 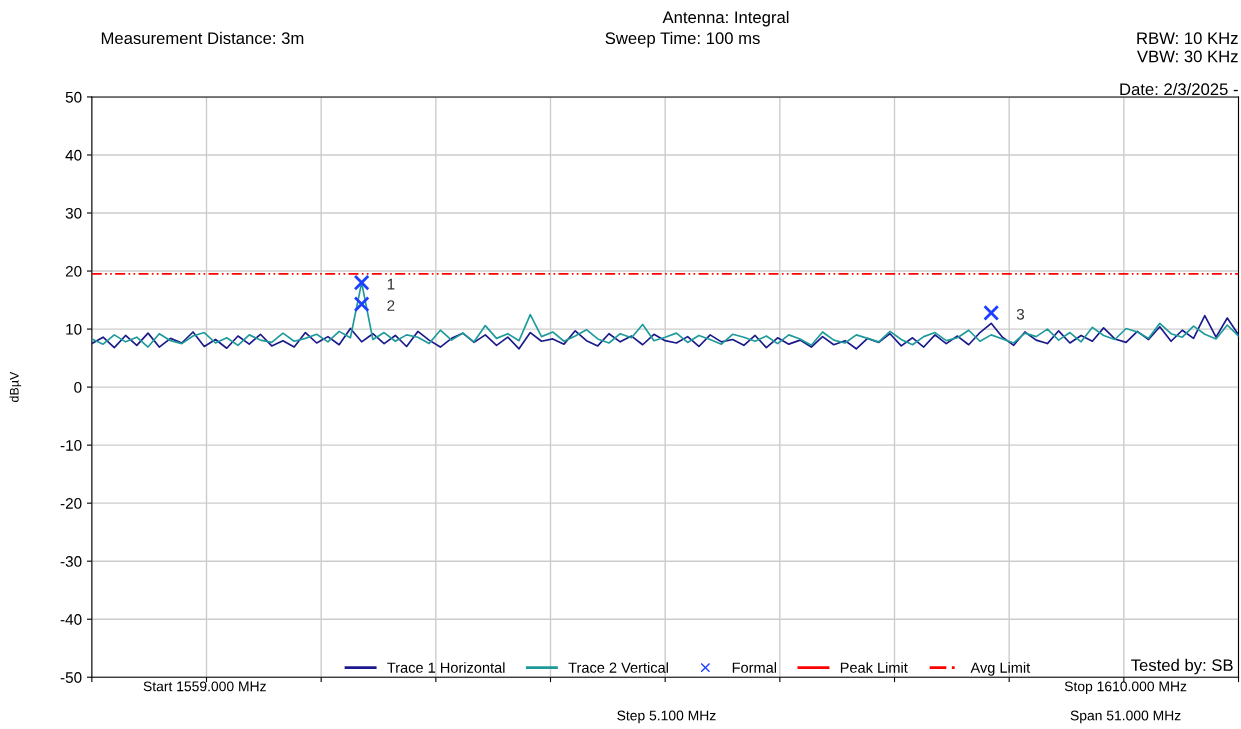 What do you see at coordinates (71, 445) in the screenshot?
I see `y-tick-label: -10` at bounding box center [71, 445].